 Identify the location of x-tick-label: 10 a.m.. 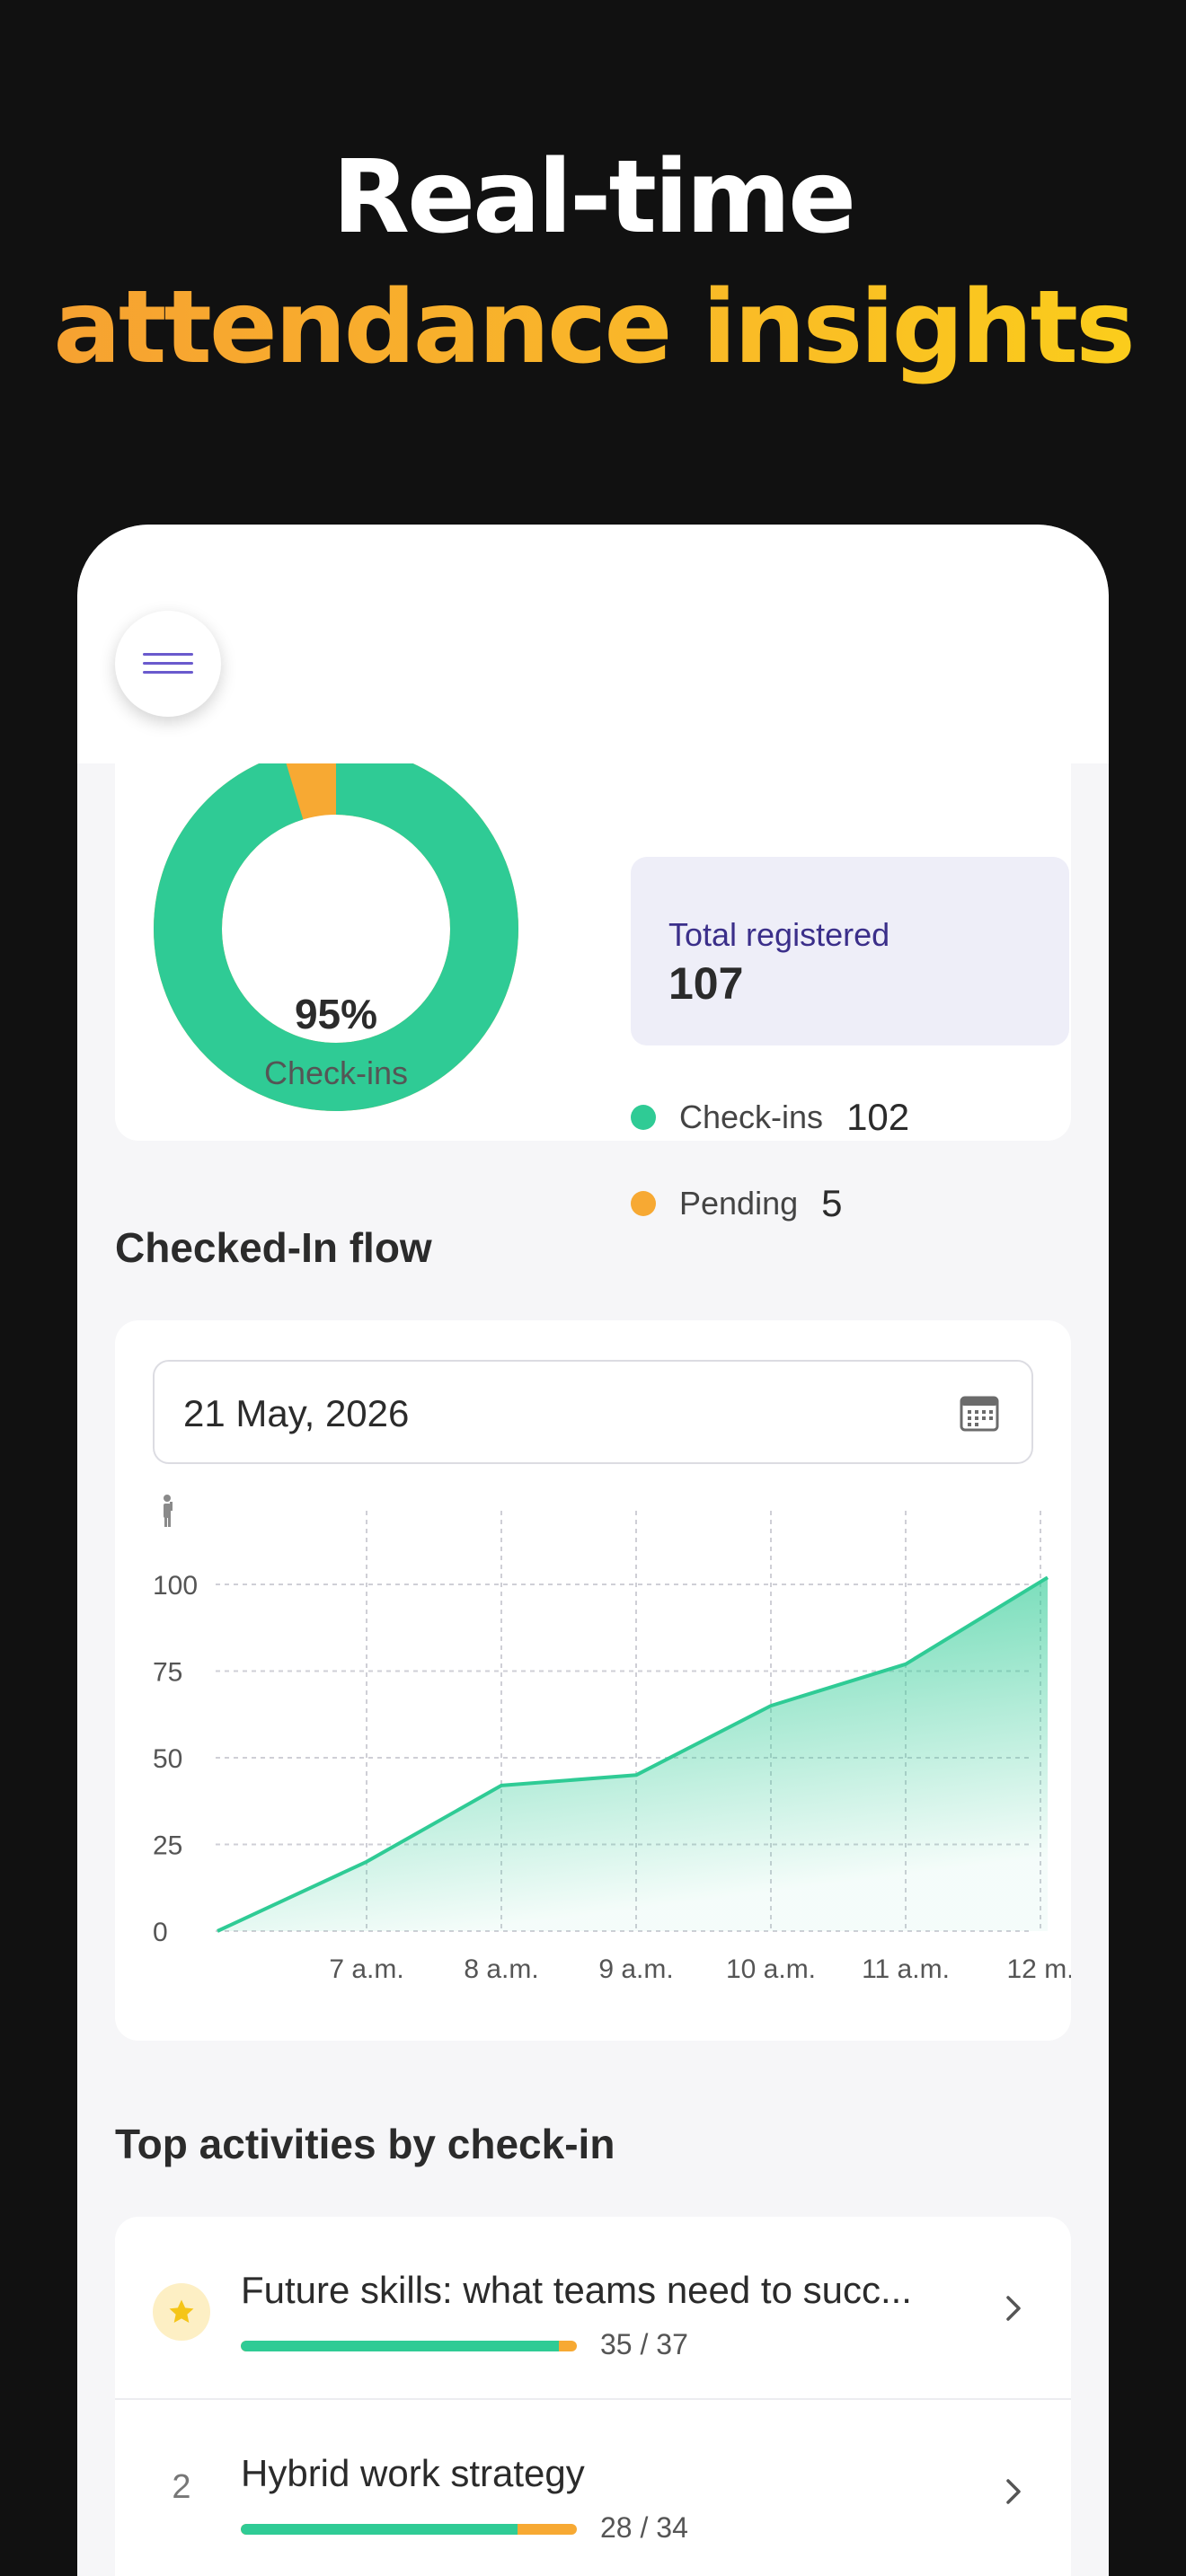
(771, 1969).